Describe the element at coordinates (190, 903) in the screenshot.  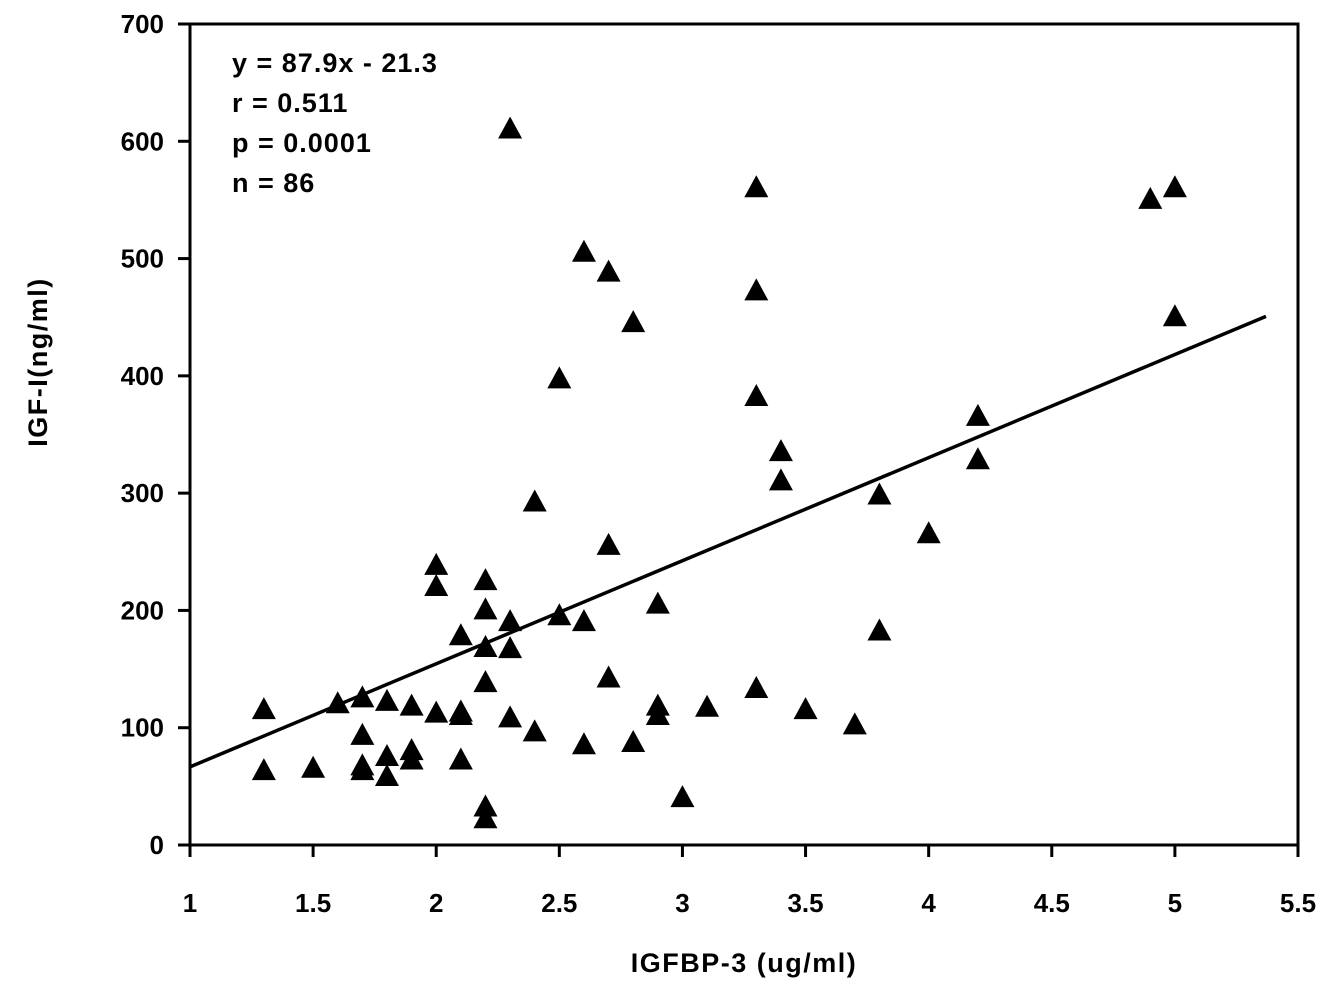
I see `x-tick-label: 1` at that location.